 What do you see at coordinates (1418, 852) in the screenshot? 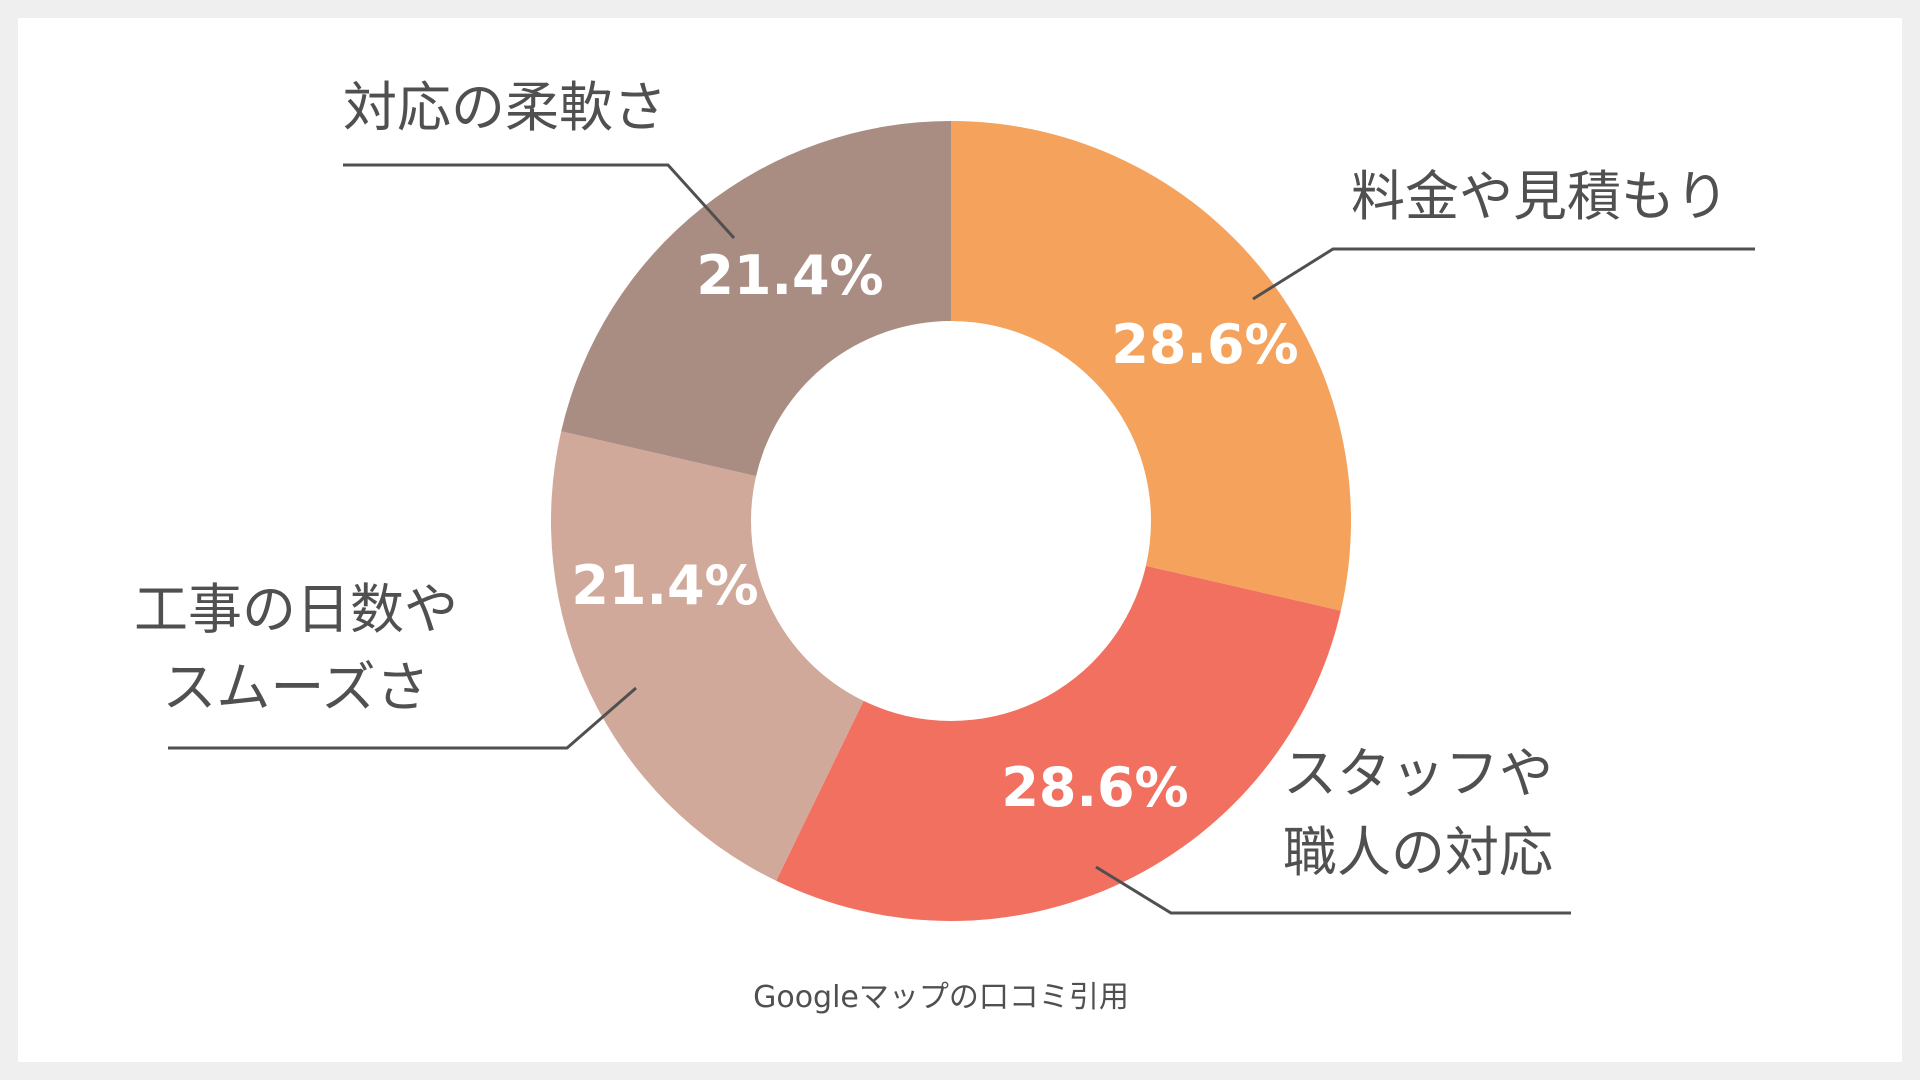
I see `slice-category-label: 職人の対応` at bounding box center [1418, 852].